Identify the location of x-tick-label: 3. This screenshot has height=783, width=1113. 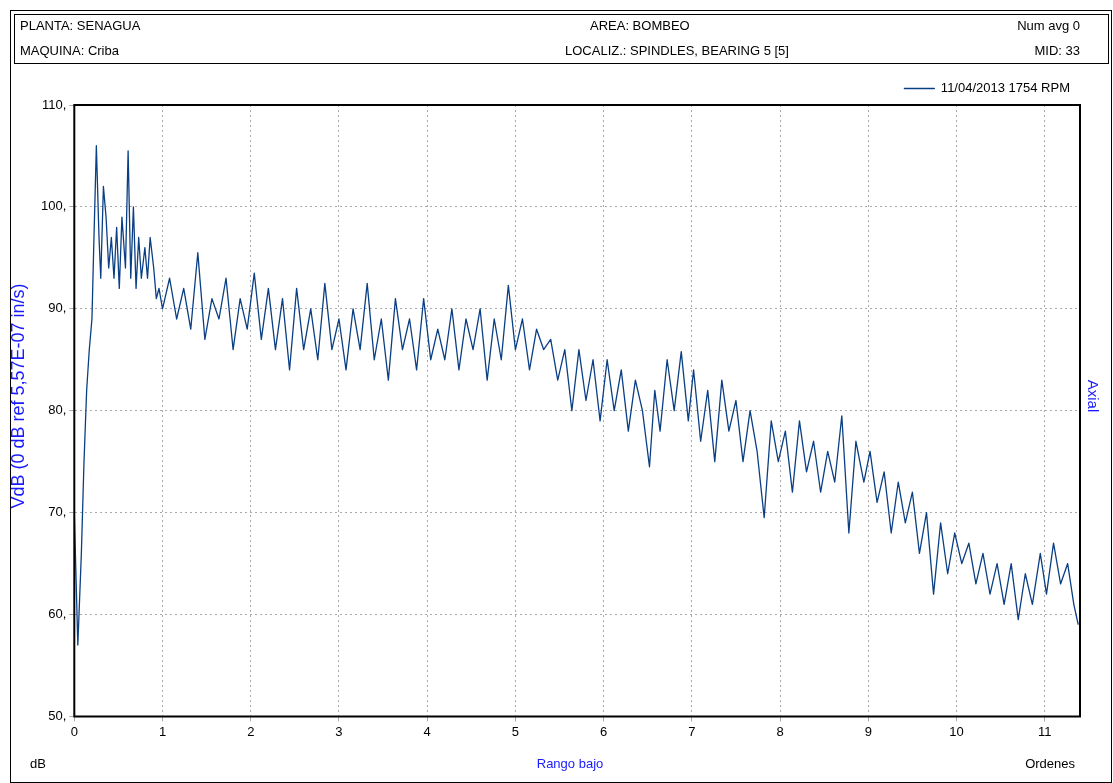
(339, 731).